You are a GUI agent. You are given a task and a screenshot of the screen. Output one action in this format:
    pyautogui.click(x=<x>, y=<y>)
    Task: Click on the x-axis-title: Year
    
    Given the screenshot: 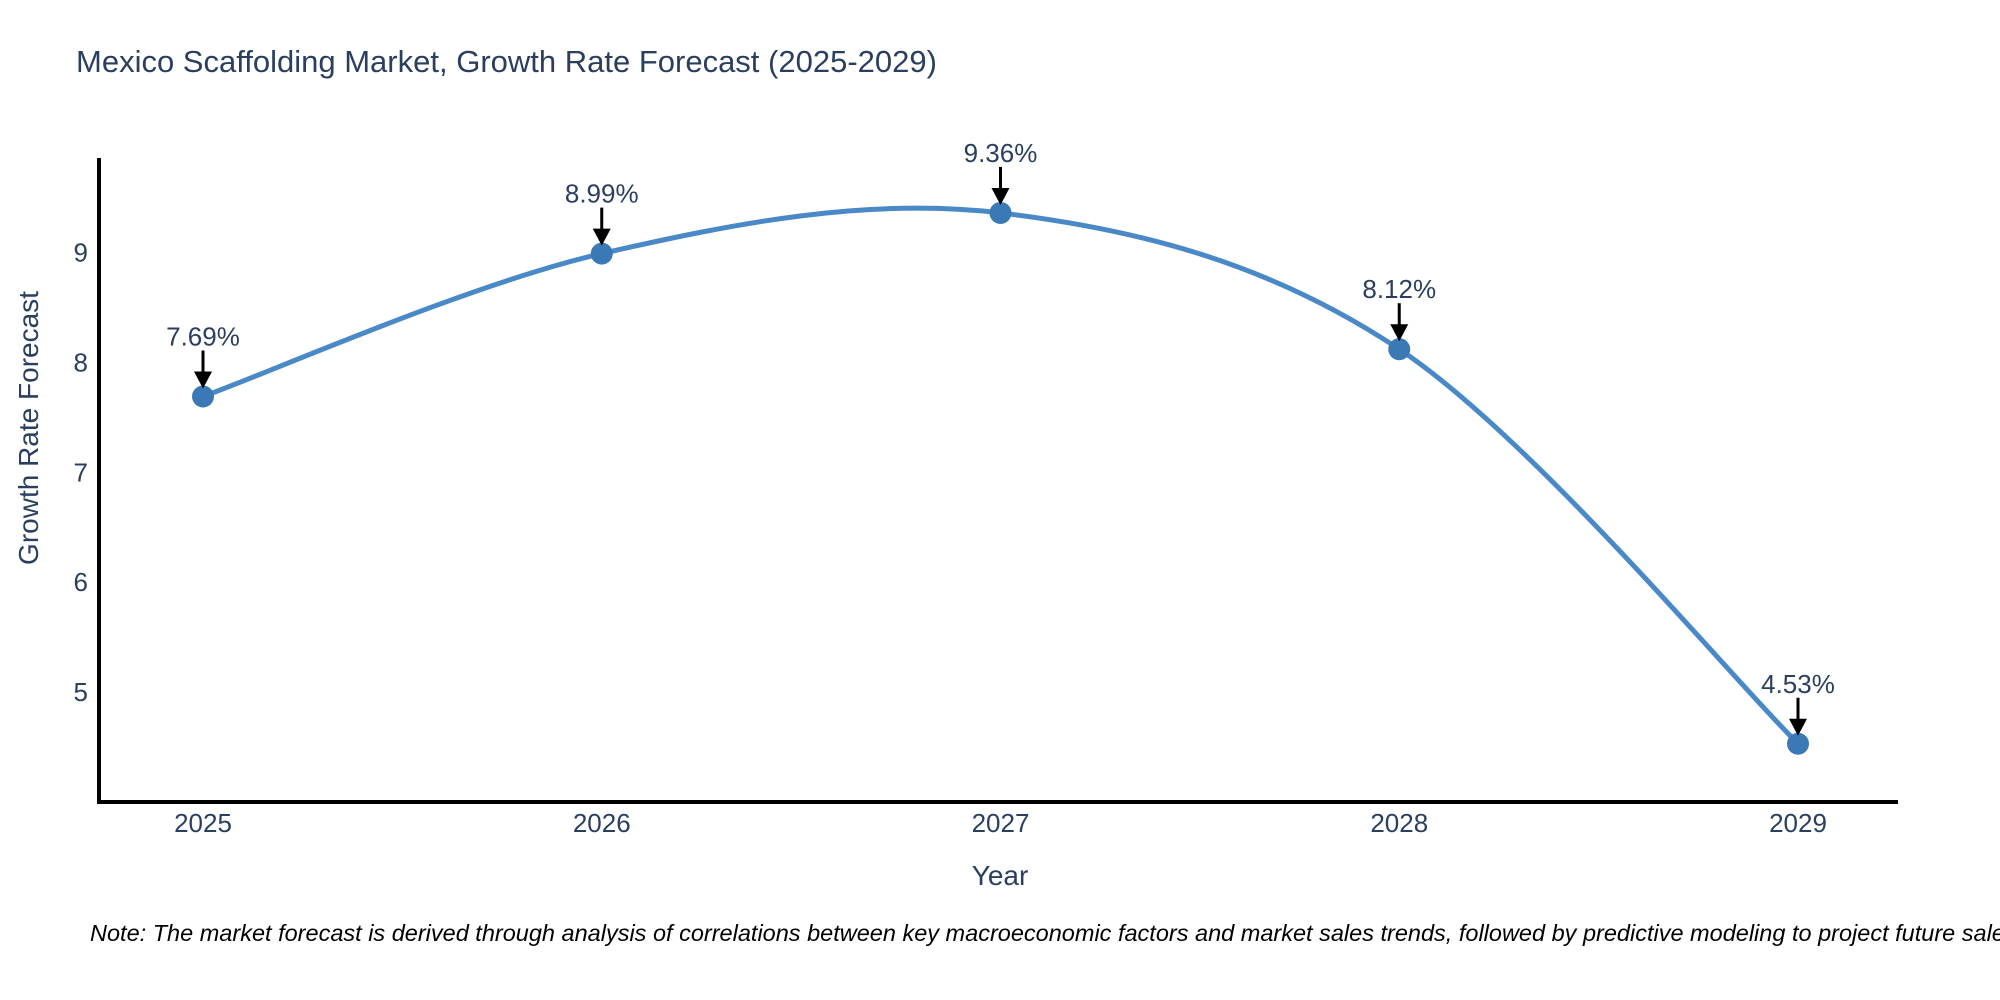 What is the action you would take?
    pyautogui.click(x=1000, y=875)
    